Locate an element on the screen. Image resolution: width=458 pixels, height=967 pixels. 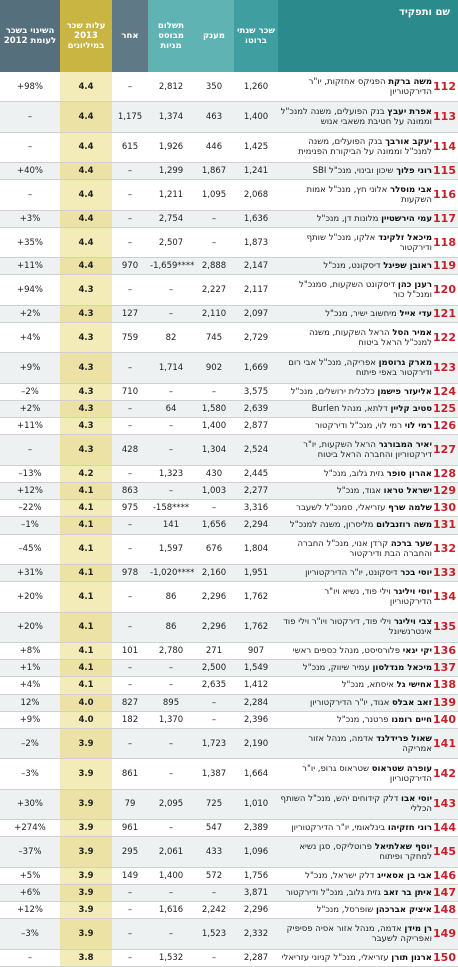
value-cell: –45% is located at coordinates (30, 549).